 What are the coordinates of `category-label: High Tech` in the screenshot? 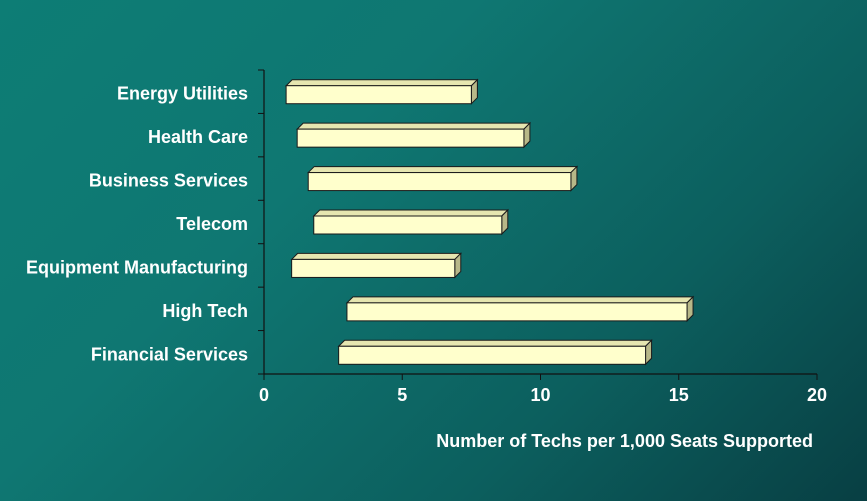 It's located at (205, 311).